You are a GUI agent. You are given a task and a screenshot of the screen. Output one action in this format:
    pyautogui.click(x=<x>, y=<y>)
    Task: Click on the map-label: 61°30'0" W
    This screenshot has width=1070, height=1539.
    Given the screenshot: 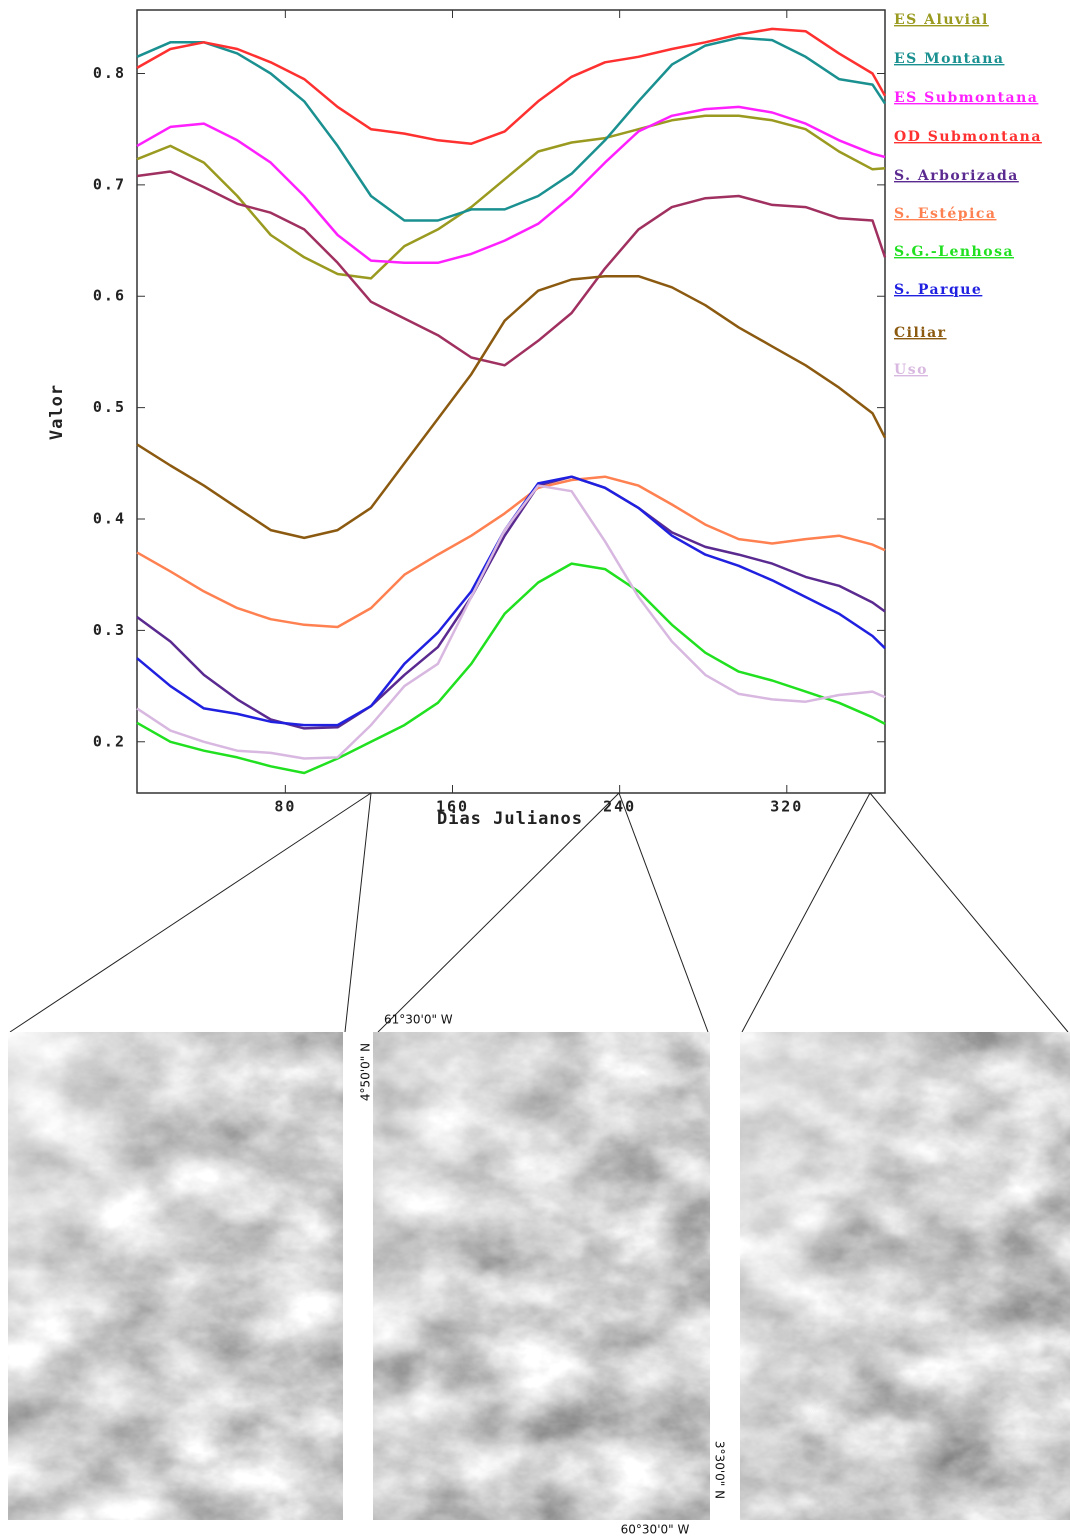 What is the action you would take?
    pyautogui.click(x=418, y=1020)
    